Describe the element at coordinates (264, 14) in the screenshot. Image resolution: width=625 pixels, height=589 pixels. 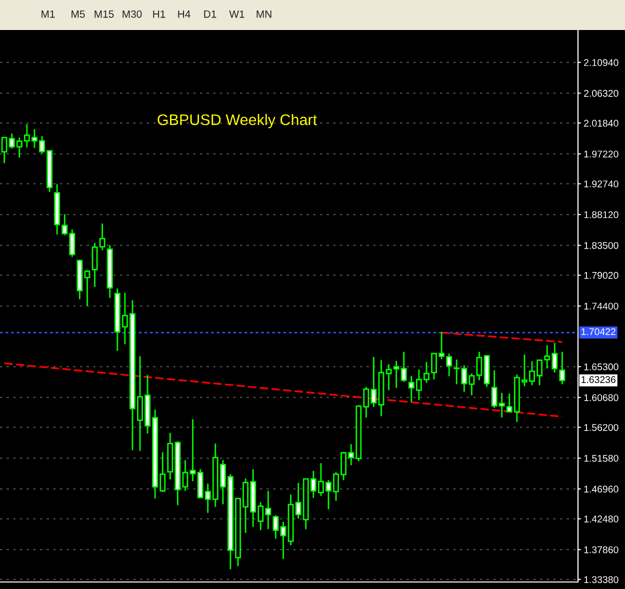
I see `text: MN` at that location.